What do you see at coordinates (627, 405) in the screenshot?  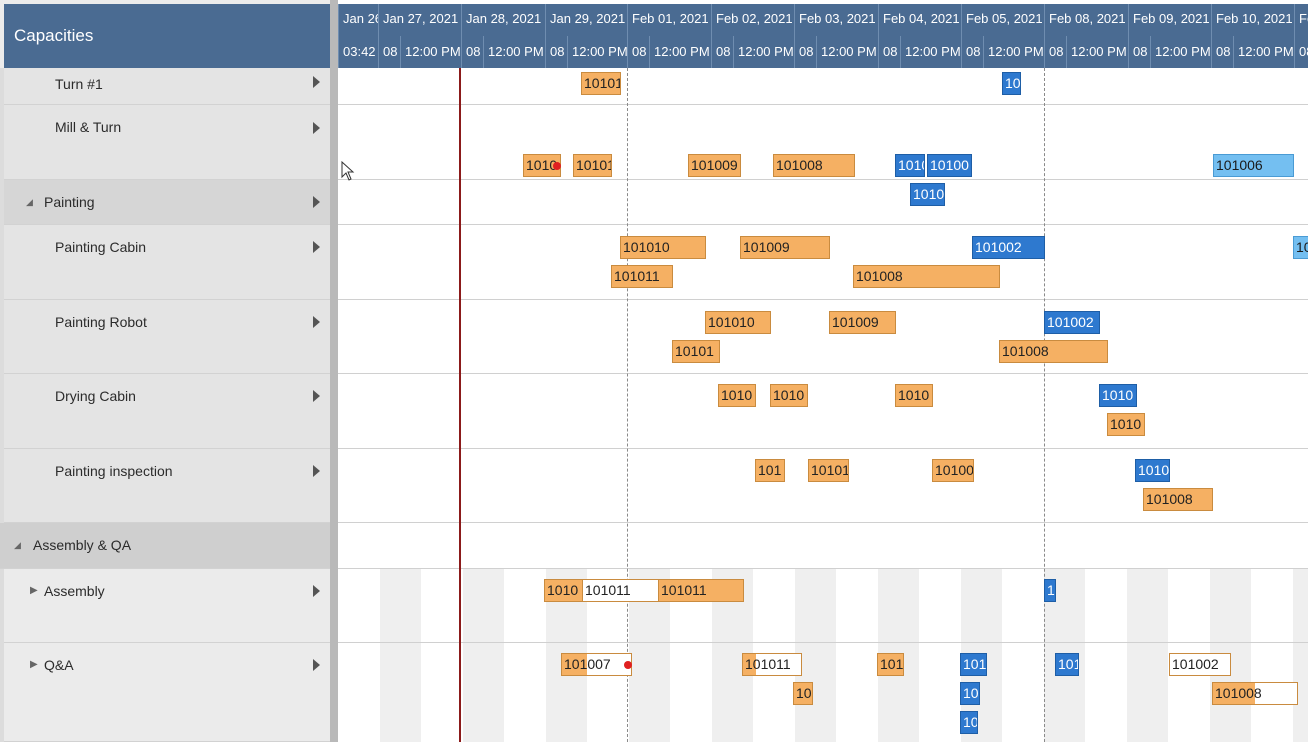 I see `week-marker` at bounding box center [627, 405].